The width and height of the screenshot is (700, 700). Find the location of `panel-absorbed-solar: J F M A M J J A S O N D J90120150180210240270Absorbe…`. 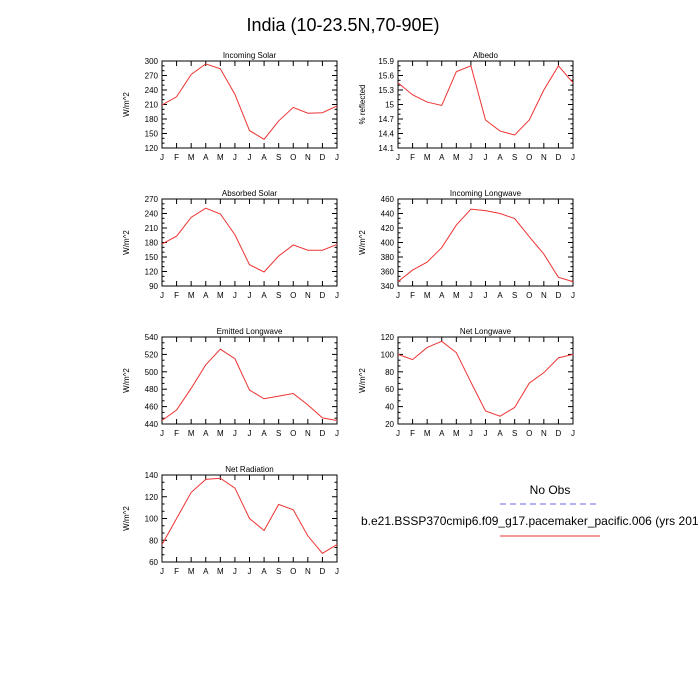

panel-absorbed-solar: J F M A M J J A S O N D J90120150180210240270Absorbe… is located at coordinates (230, 244).